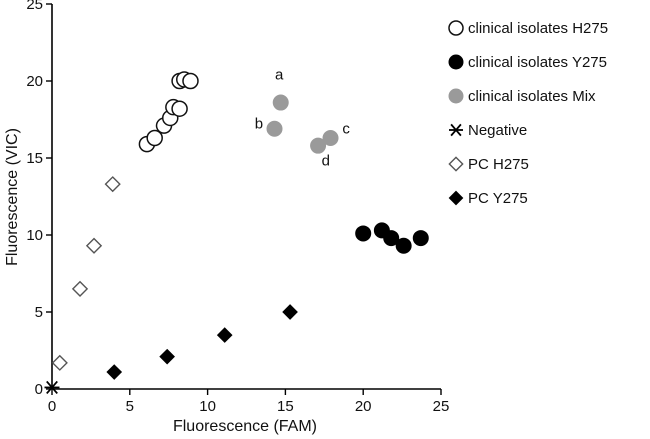  I want to click on y-axis-title: Fluorescence (VIC), so click(12, 197).